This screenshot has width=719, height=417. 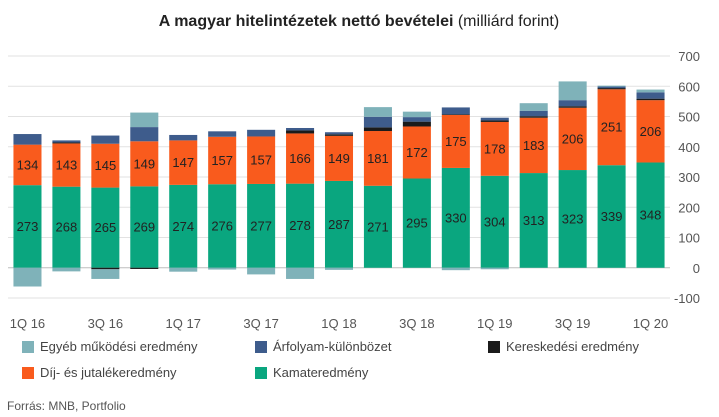 I want to click on x-tick-label: 3Q 19, so click(x=572, y=323).